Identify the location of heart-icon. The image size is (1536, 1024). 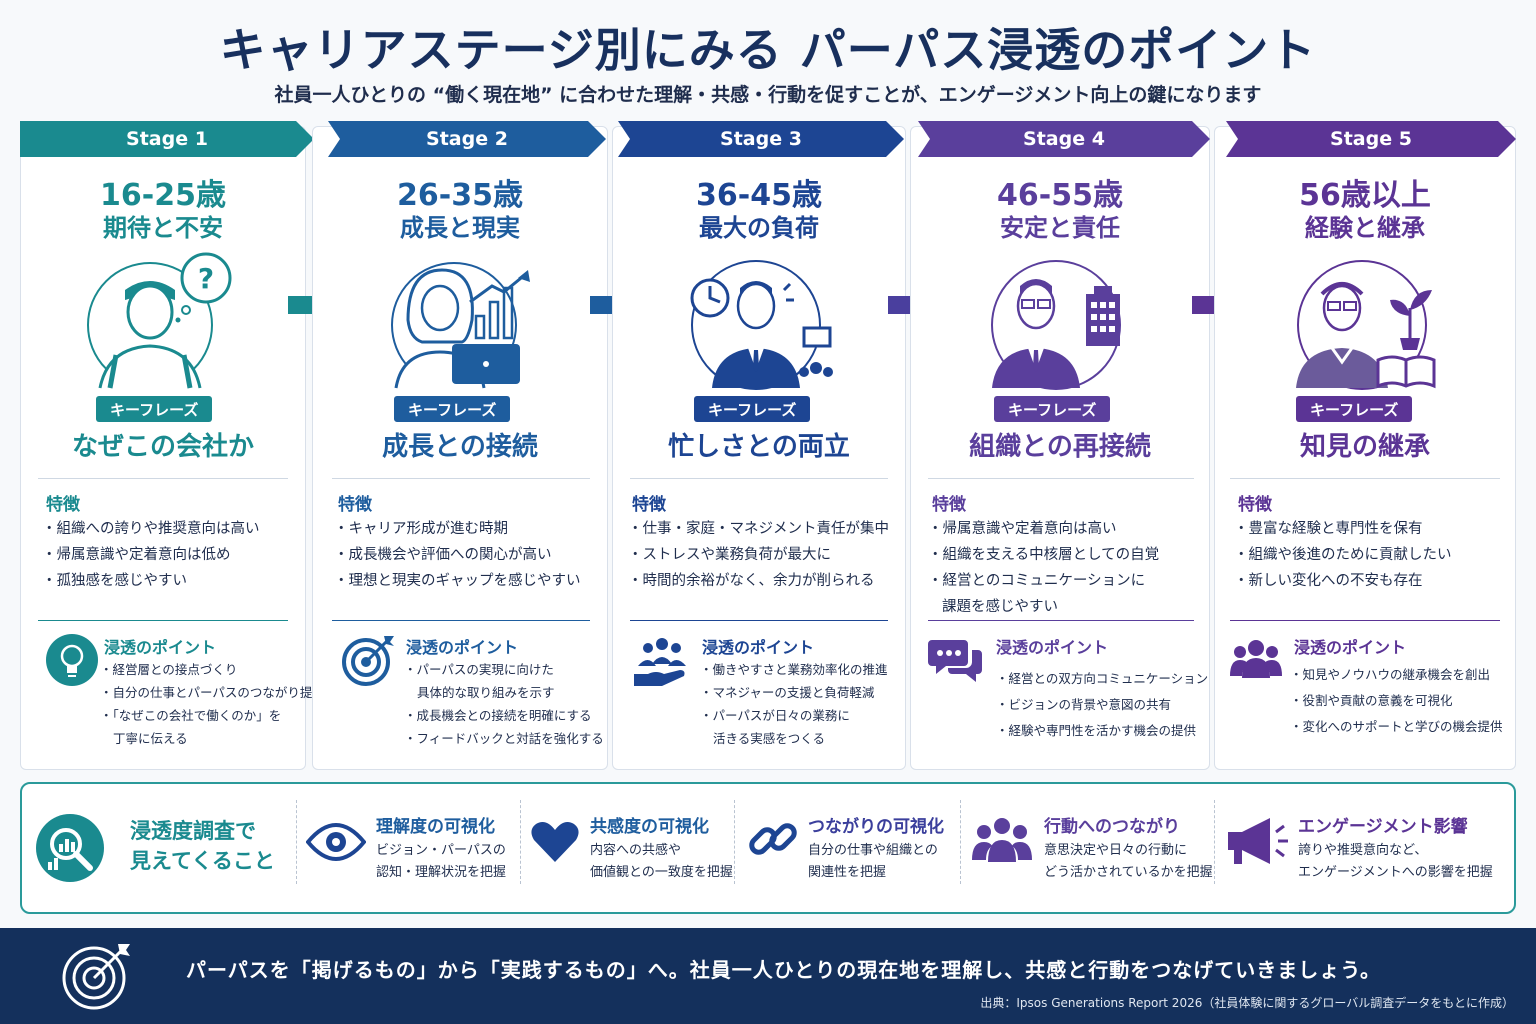
(555, 842).